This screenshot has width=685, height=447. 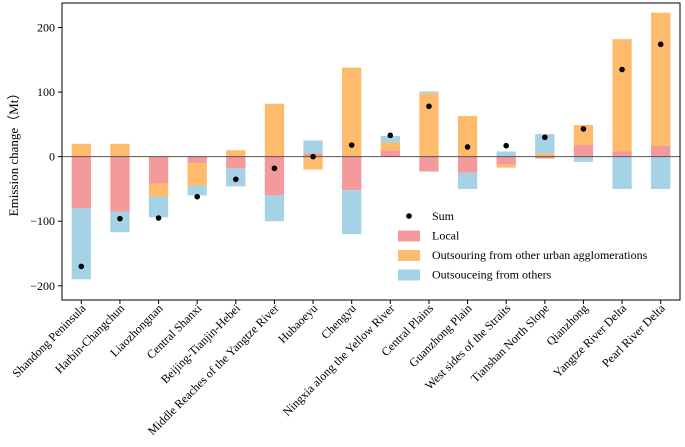 What do you see at coordinates (506, 154) in the screenshot?
I see `bar-west-sides-of-the-straits-outsourcing-others` at bounding box center [506, 154].